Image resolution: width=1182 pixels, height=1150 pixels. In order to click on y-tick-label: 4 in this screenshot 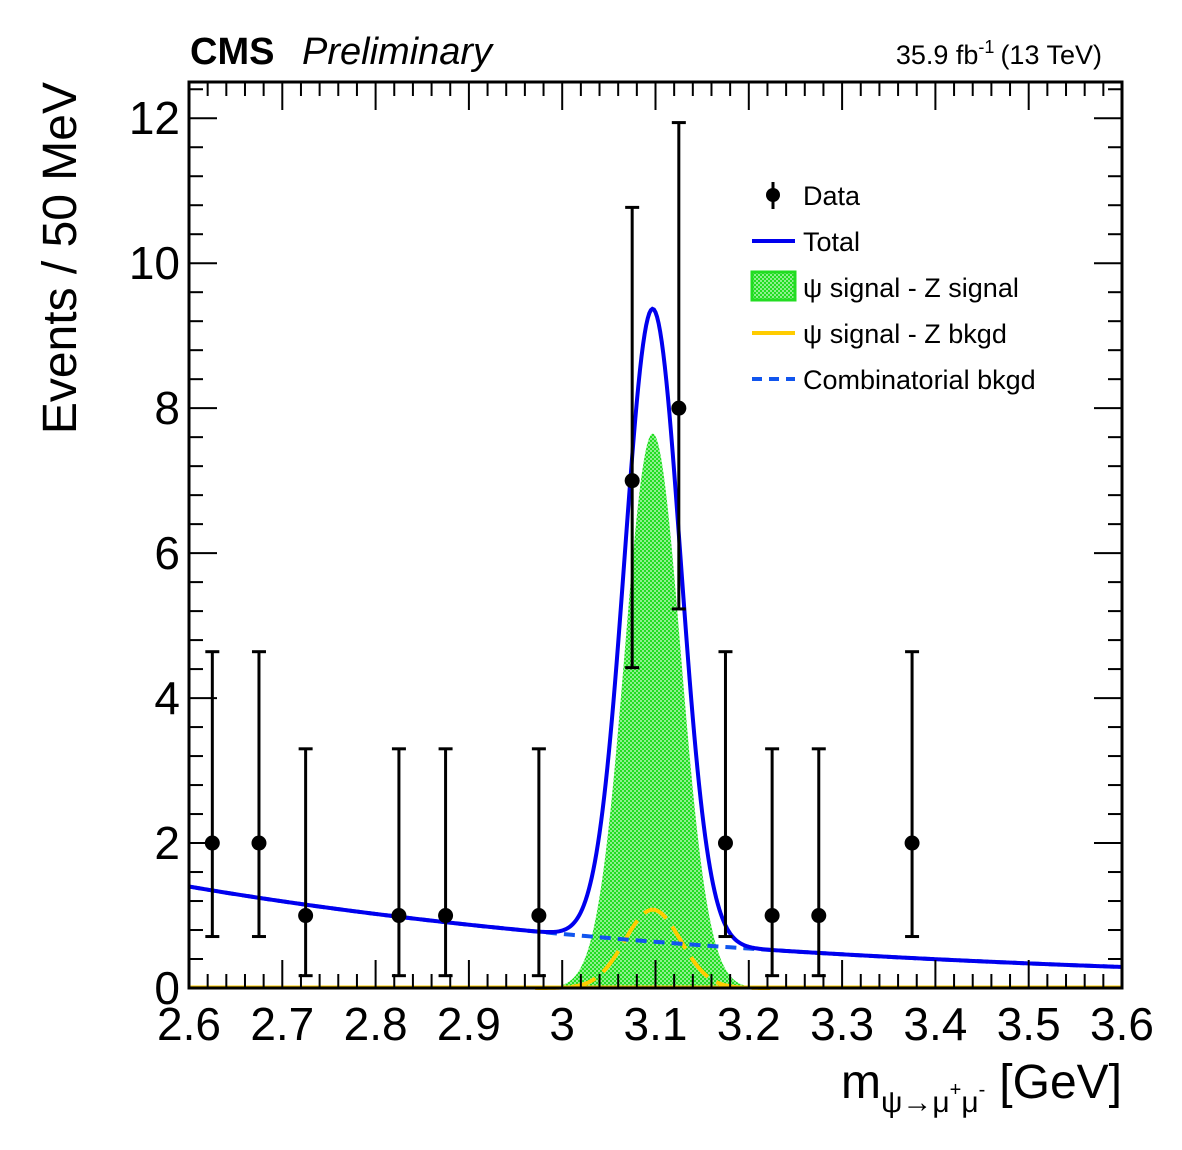, I will do `click(167, 698)`.